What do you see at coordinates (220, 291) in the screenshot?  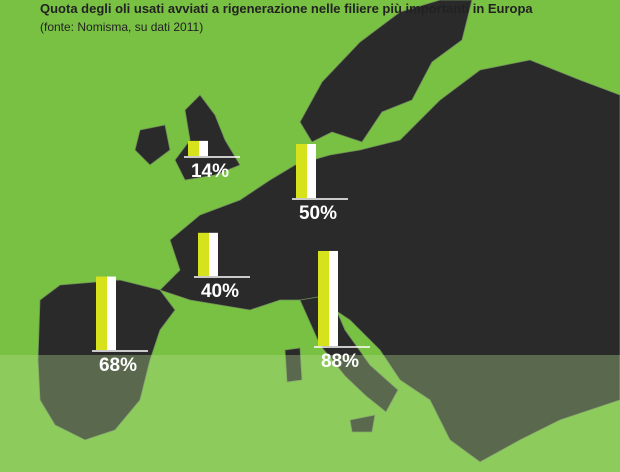 I see `value-label: 40%` at bounding box center [220, 291].